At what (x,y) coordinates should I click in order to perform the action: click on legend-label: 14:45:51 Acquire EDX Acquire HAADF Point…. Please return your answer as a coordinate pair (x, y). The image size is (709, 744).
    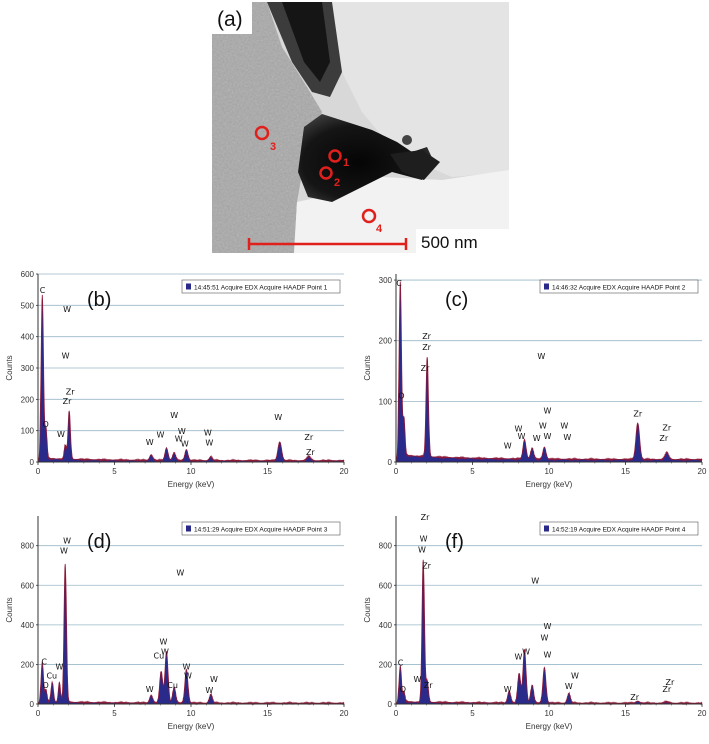
    Looking at the image, I should click on (261, 288).